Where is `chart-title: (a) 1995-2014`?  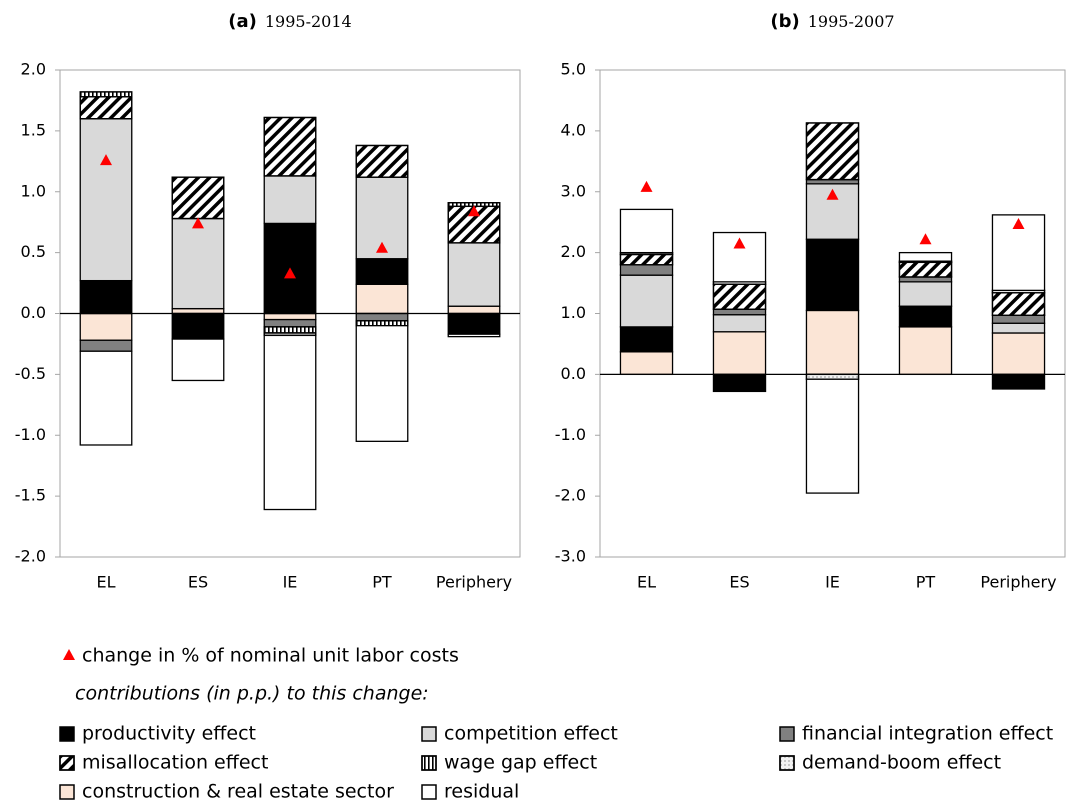
chart-title: (a) 1995-2014 is located at coordinates (289, 21).